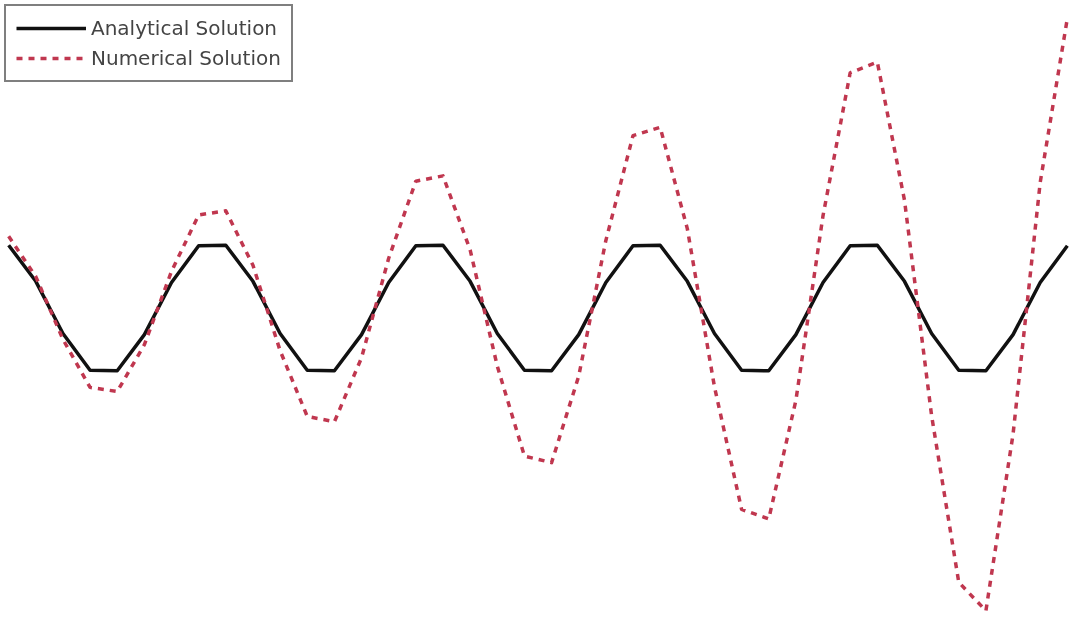 This screenshot has height=628, width=1075. Describe the element at coordinates (186, 58) in the screenshot. I see `legend-label: Numerical Solution` at that location.